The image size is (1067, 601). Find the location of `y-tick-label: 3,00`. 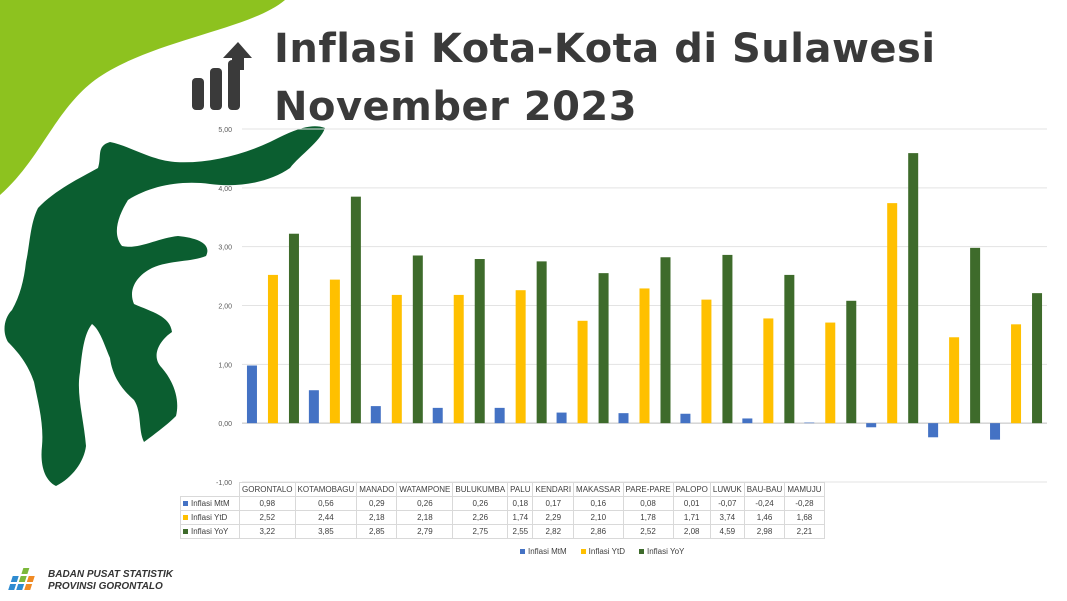

y-tick-label: 3,00 is located at coordinates (225, 248).